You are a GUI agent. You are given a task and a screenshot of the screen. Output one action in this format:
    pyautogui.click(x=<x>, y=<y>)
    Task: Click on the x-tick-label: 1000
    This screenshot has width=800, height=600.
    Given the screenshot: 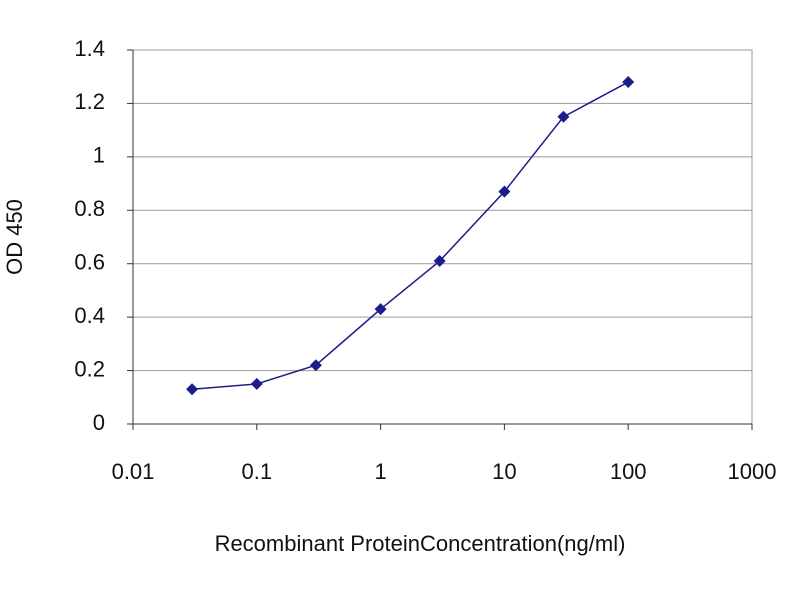 What is the action you would take?
    pyautogui.click(x=752, y=471)
    